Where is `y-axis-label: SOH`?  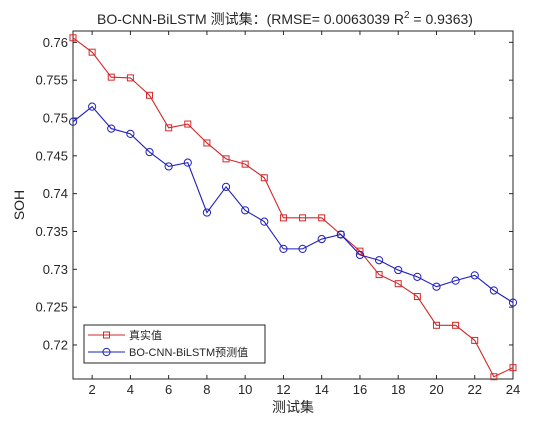 y-axis-label: SOH is located at coordinates (19, 205).